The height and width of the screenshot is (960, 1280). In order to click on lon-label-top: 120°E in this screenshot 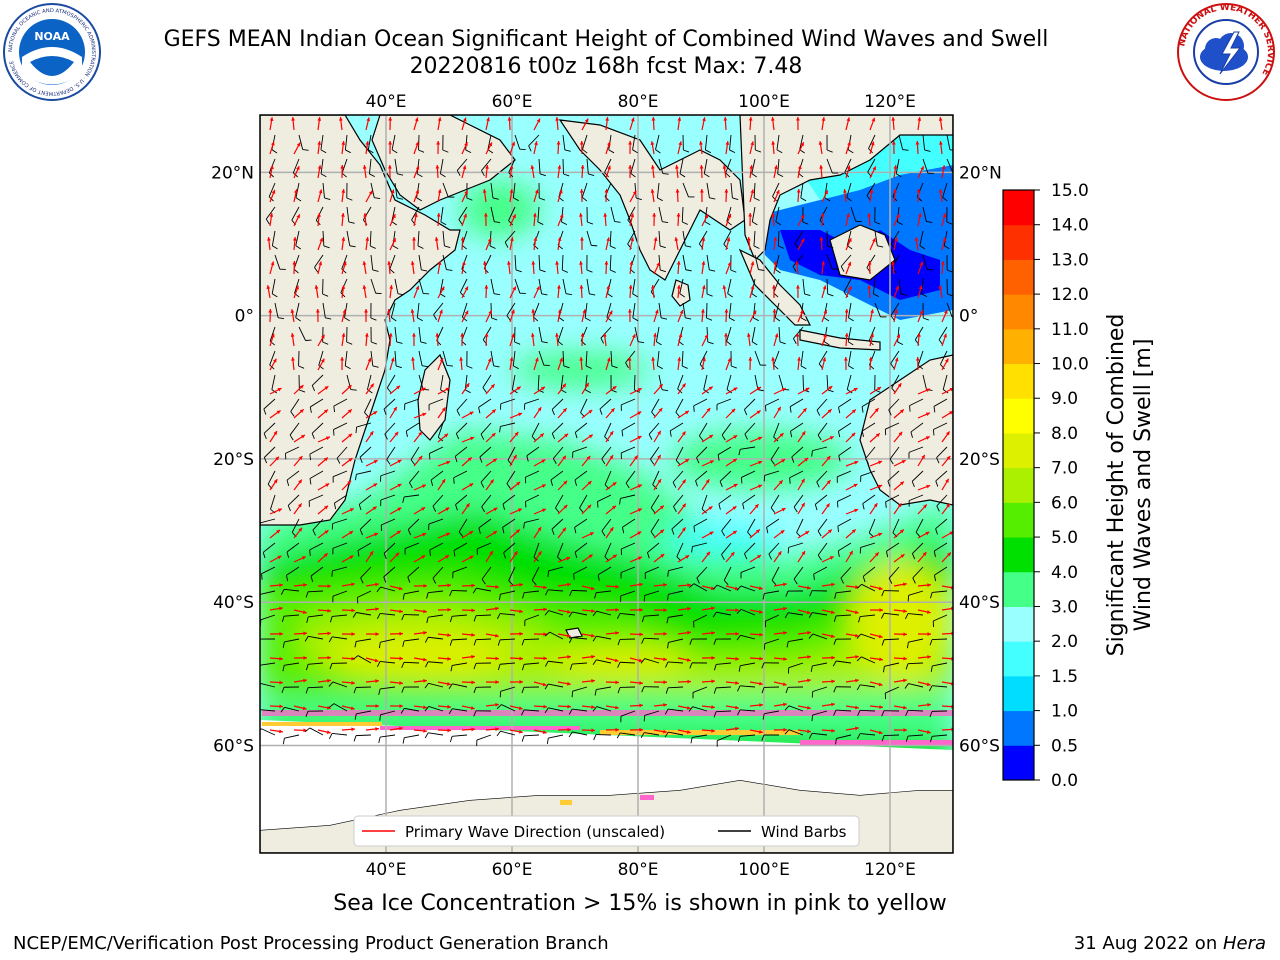, I will do `click(890, 102)`.